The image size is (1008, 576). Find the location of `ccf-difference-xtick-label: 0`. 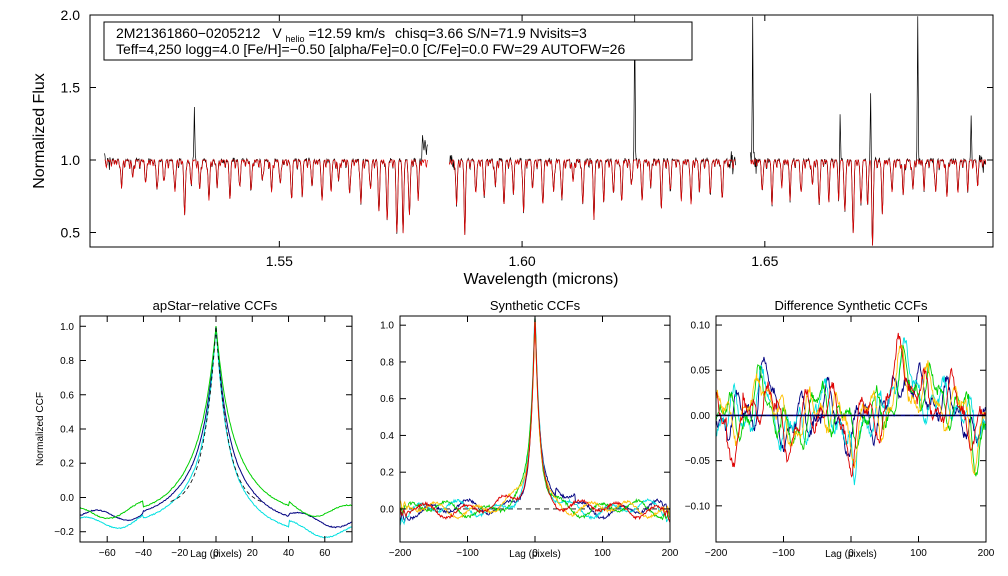

ccf-difference-xtick-label: 0 is located at coordinates (851, 553).